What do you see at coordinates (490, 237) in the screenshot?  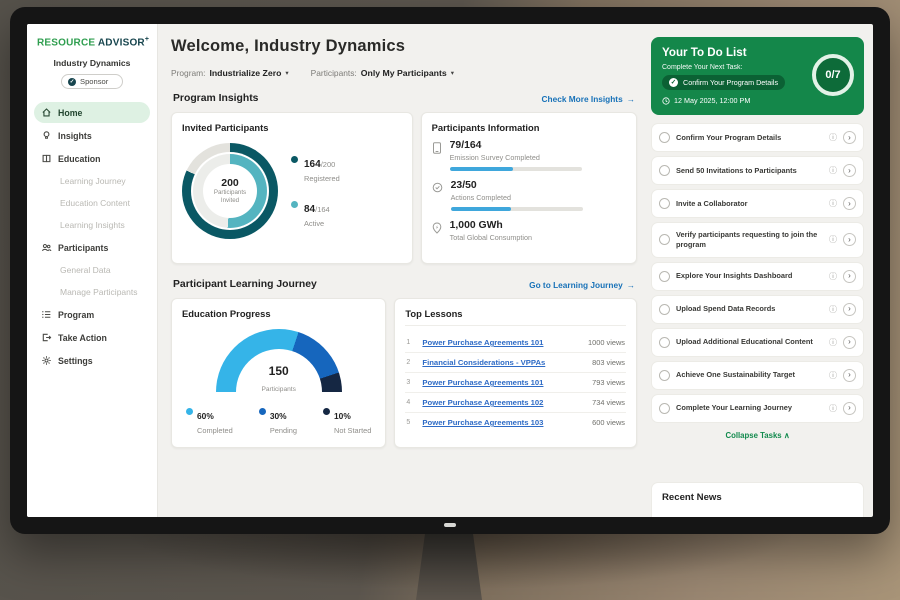 I see `stat-label: Total Global Consumption` at bounding box center [490, 237].